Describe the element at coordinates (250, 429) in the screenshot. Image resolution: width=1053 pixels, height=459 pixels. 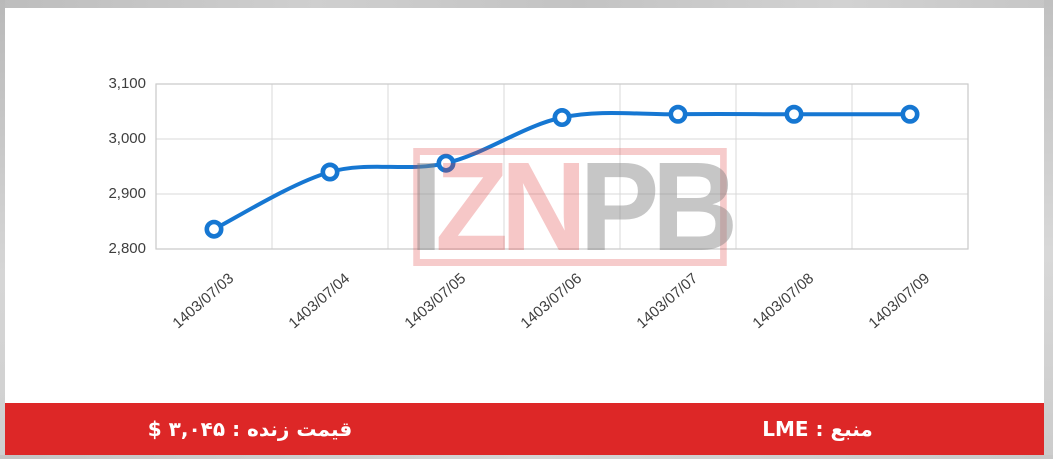
I see `live-price-label: قیمت زنده : ۳,۰۴۵ $` at that location.